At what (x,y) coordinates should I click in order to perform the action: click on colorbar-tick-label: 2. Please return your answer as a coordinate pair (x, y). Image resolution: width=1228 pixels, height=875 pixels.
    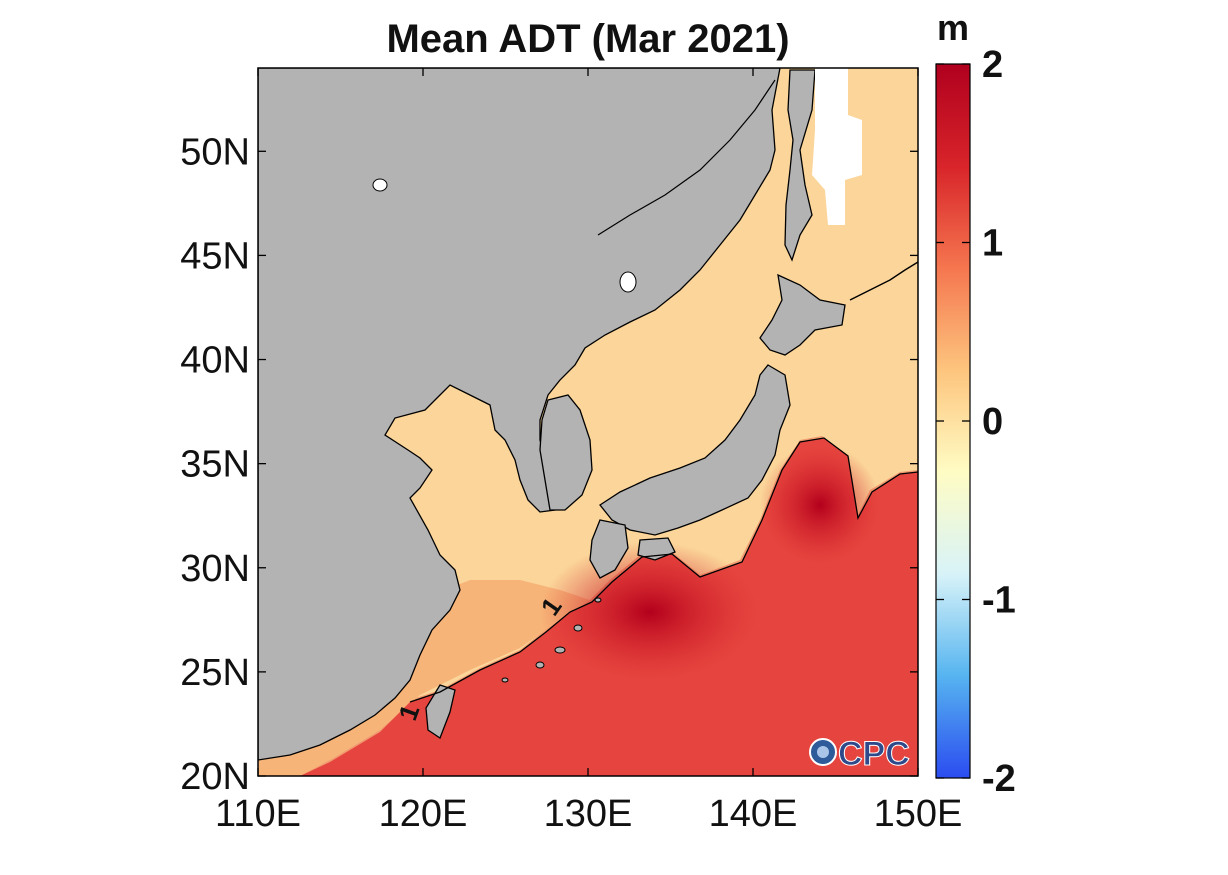
    Looking at the image, I should click on (992, 65).